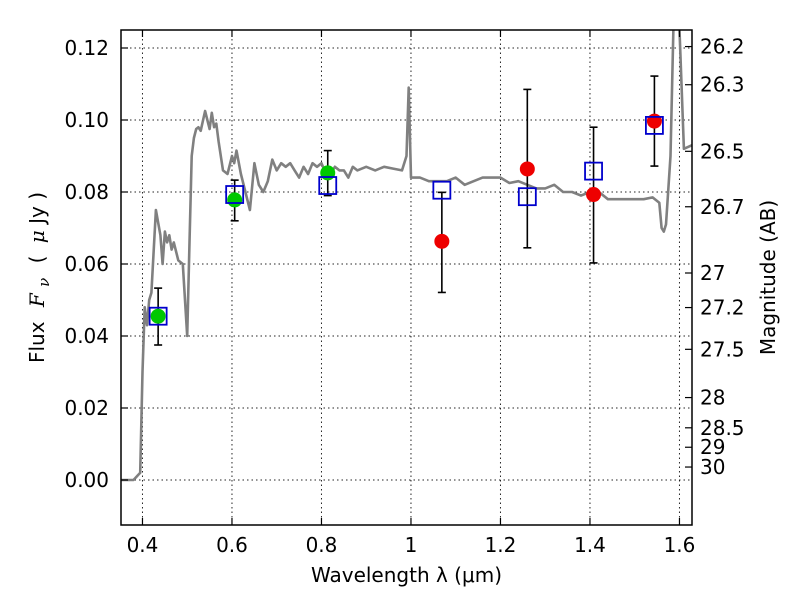 This screenshot has width=800, height=600. Describe the element at coordinates (712, 467) in the screenshot. I see `mag-tick-label: 30` at that location.